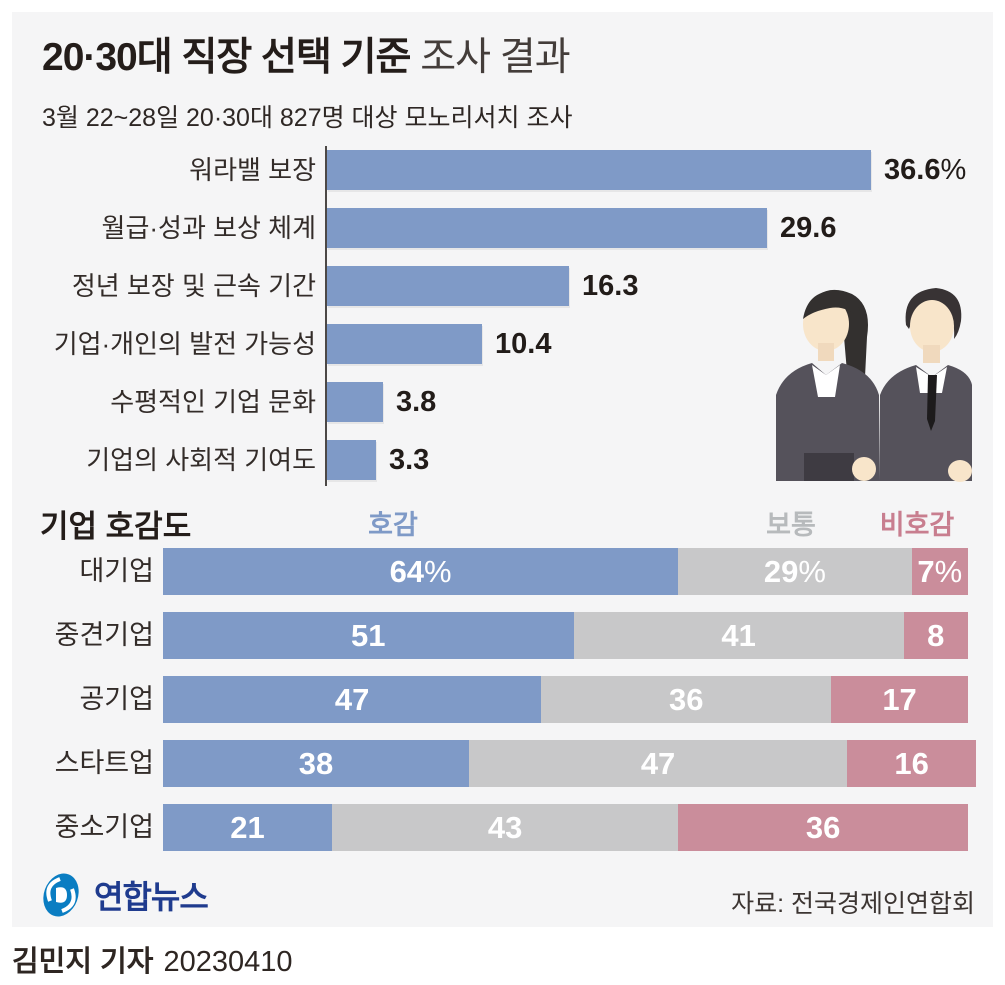 The height and width of the screenshot is (985, 1005). I want to click on woman-neck, so click(826, 352).